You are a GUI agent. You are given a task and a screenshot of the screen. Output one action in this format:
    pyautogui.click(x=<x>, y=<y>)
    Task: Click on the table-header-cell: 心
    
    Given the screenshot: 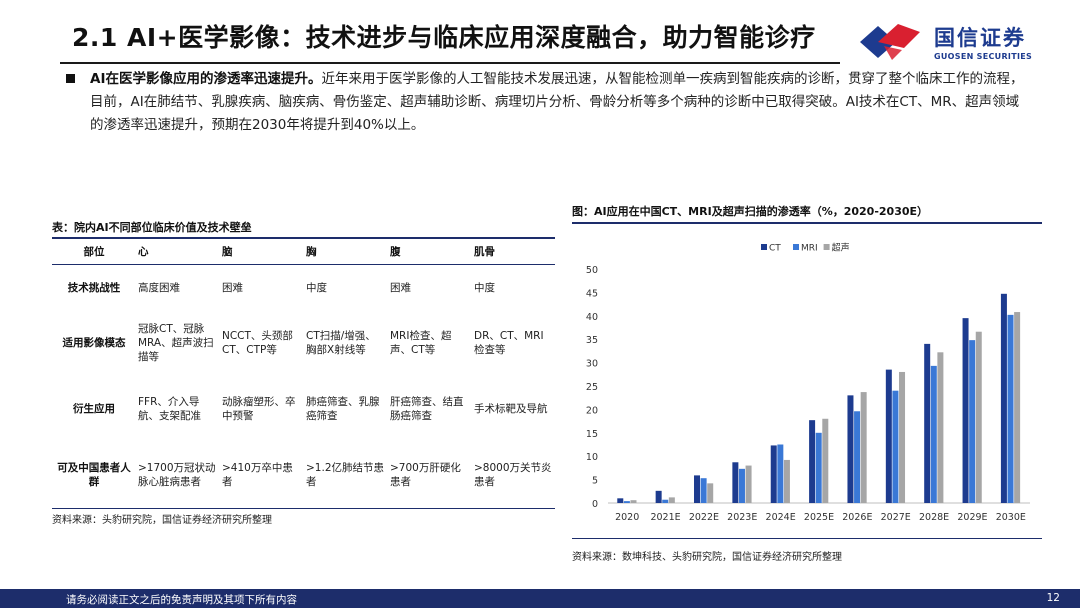 What is the action you would take?
    pyautogui.click(x=143, y=252)
    